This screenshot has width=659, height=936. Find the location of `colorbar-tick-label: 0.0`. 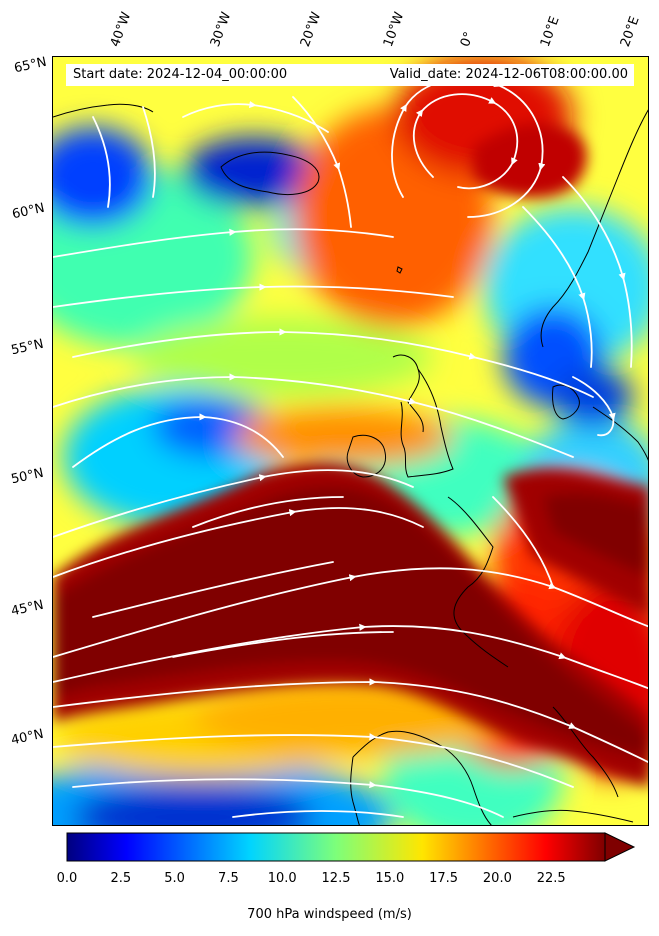

colorbar-tick-label: 0.0 is located at coordinates (67, 878).